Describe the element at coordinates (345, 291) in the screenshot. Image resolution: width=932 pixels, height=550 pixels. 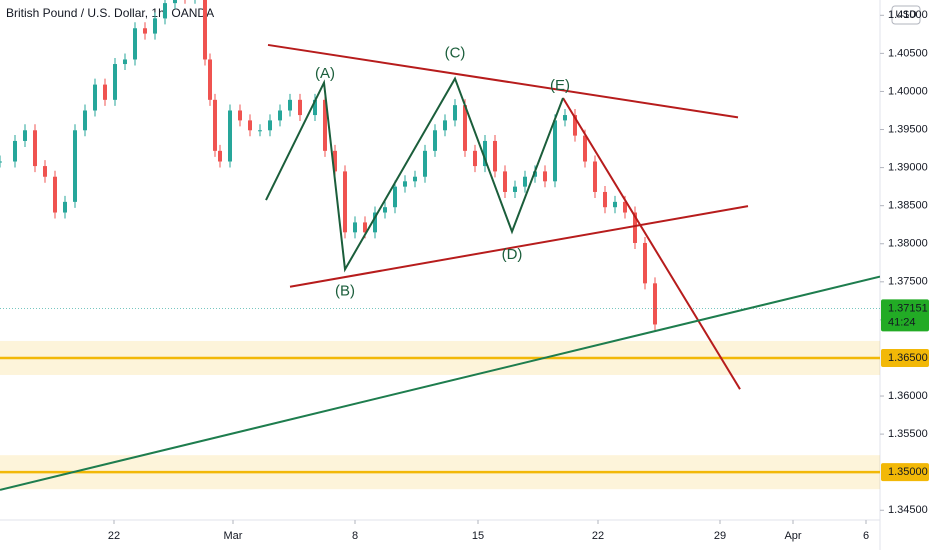
I see `wave-label: (B)` at that location.